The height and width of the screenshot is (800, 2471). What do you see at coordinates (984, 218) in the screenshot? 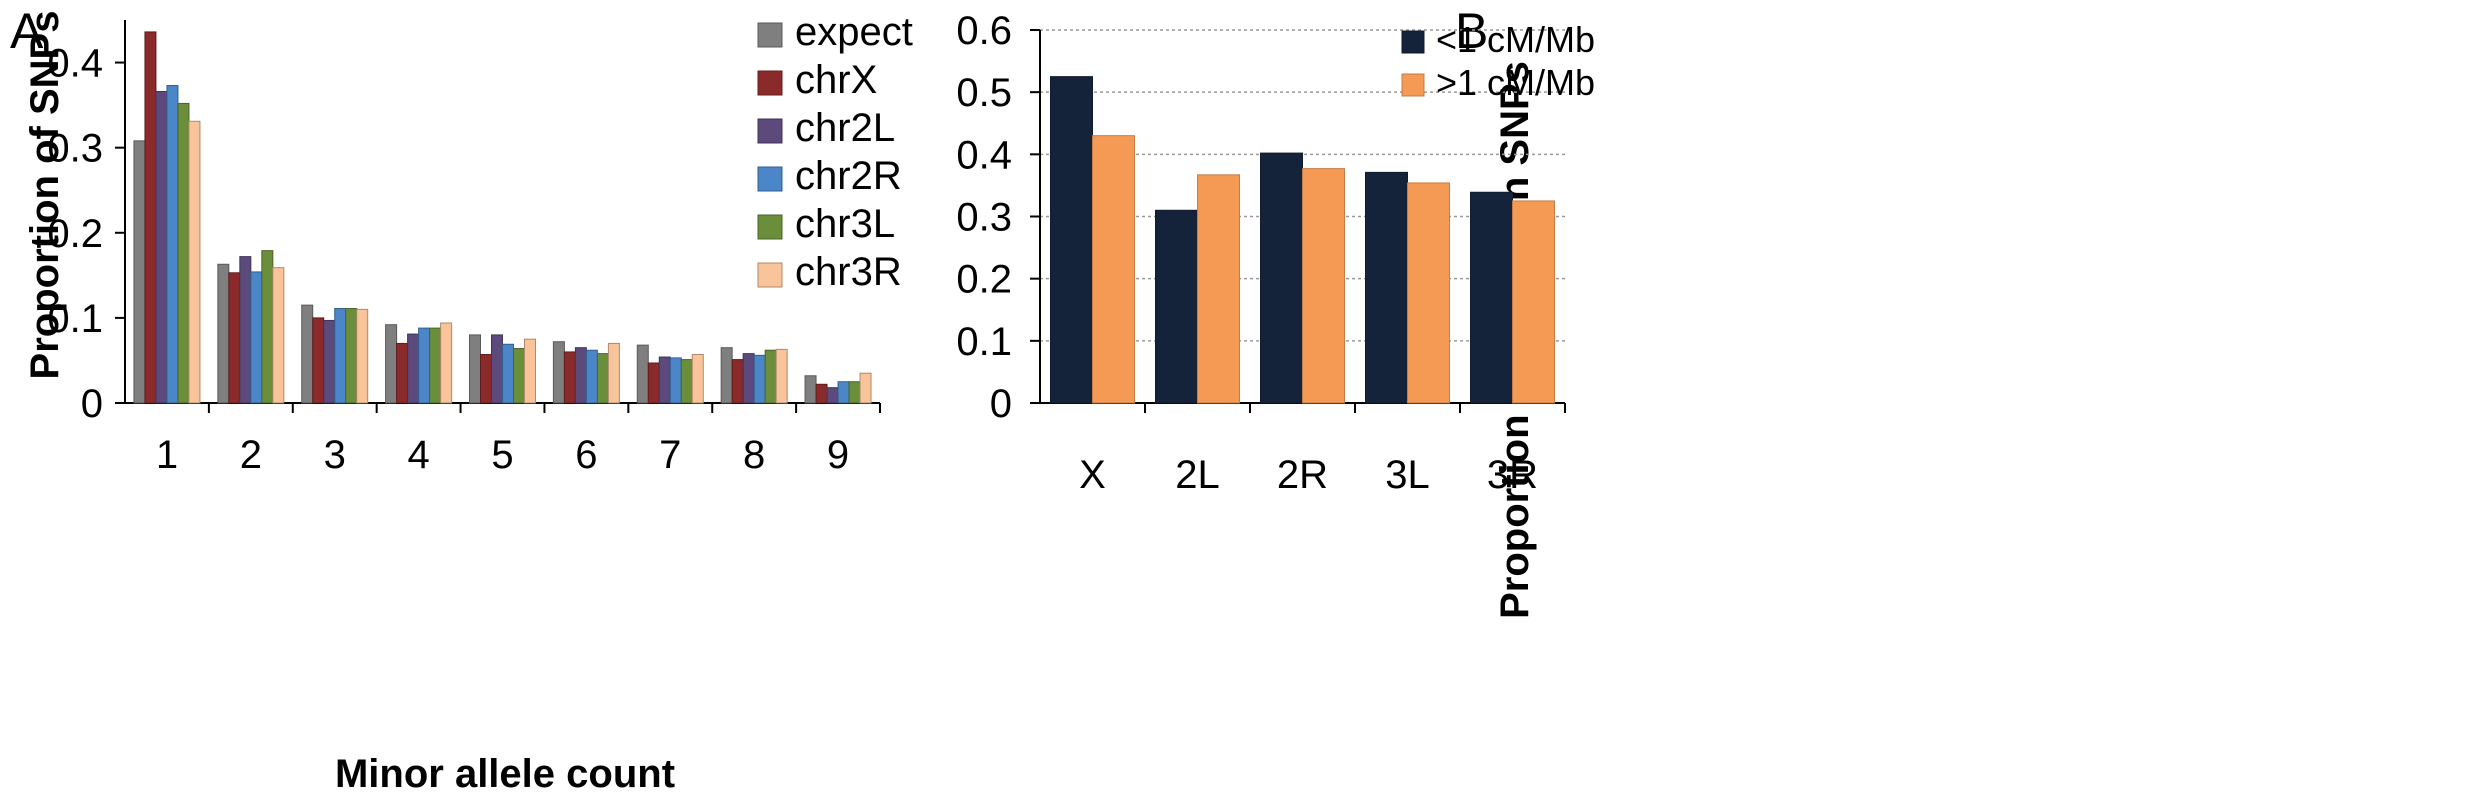
I see `panel-b-y-tick-label: 0.3` at bounding box center [984, 218].